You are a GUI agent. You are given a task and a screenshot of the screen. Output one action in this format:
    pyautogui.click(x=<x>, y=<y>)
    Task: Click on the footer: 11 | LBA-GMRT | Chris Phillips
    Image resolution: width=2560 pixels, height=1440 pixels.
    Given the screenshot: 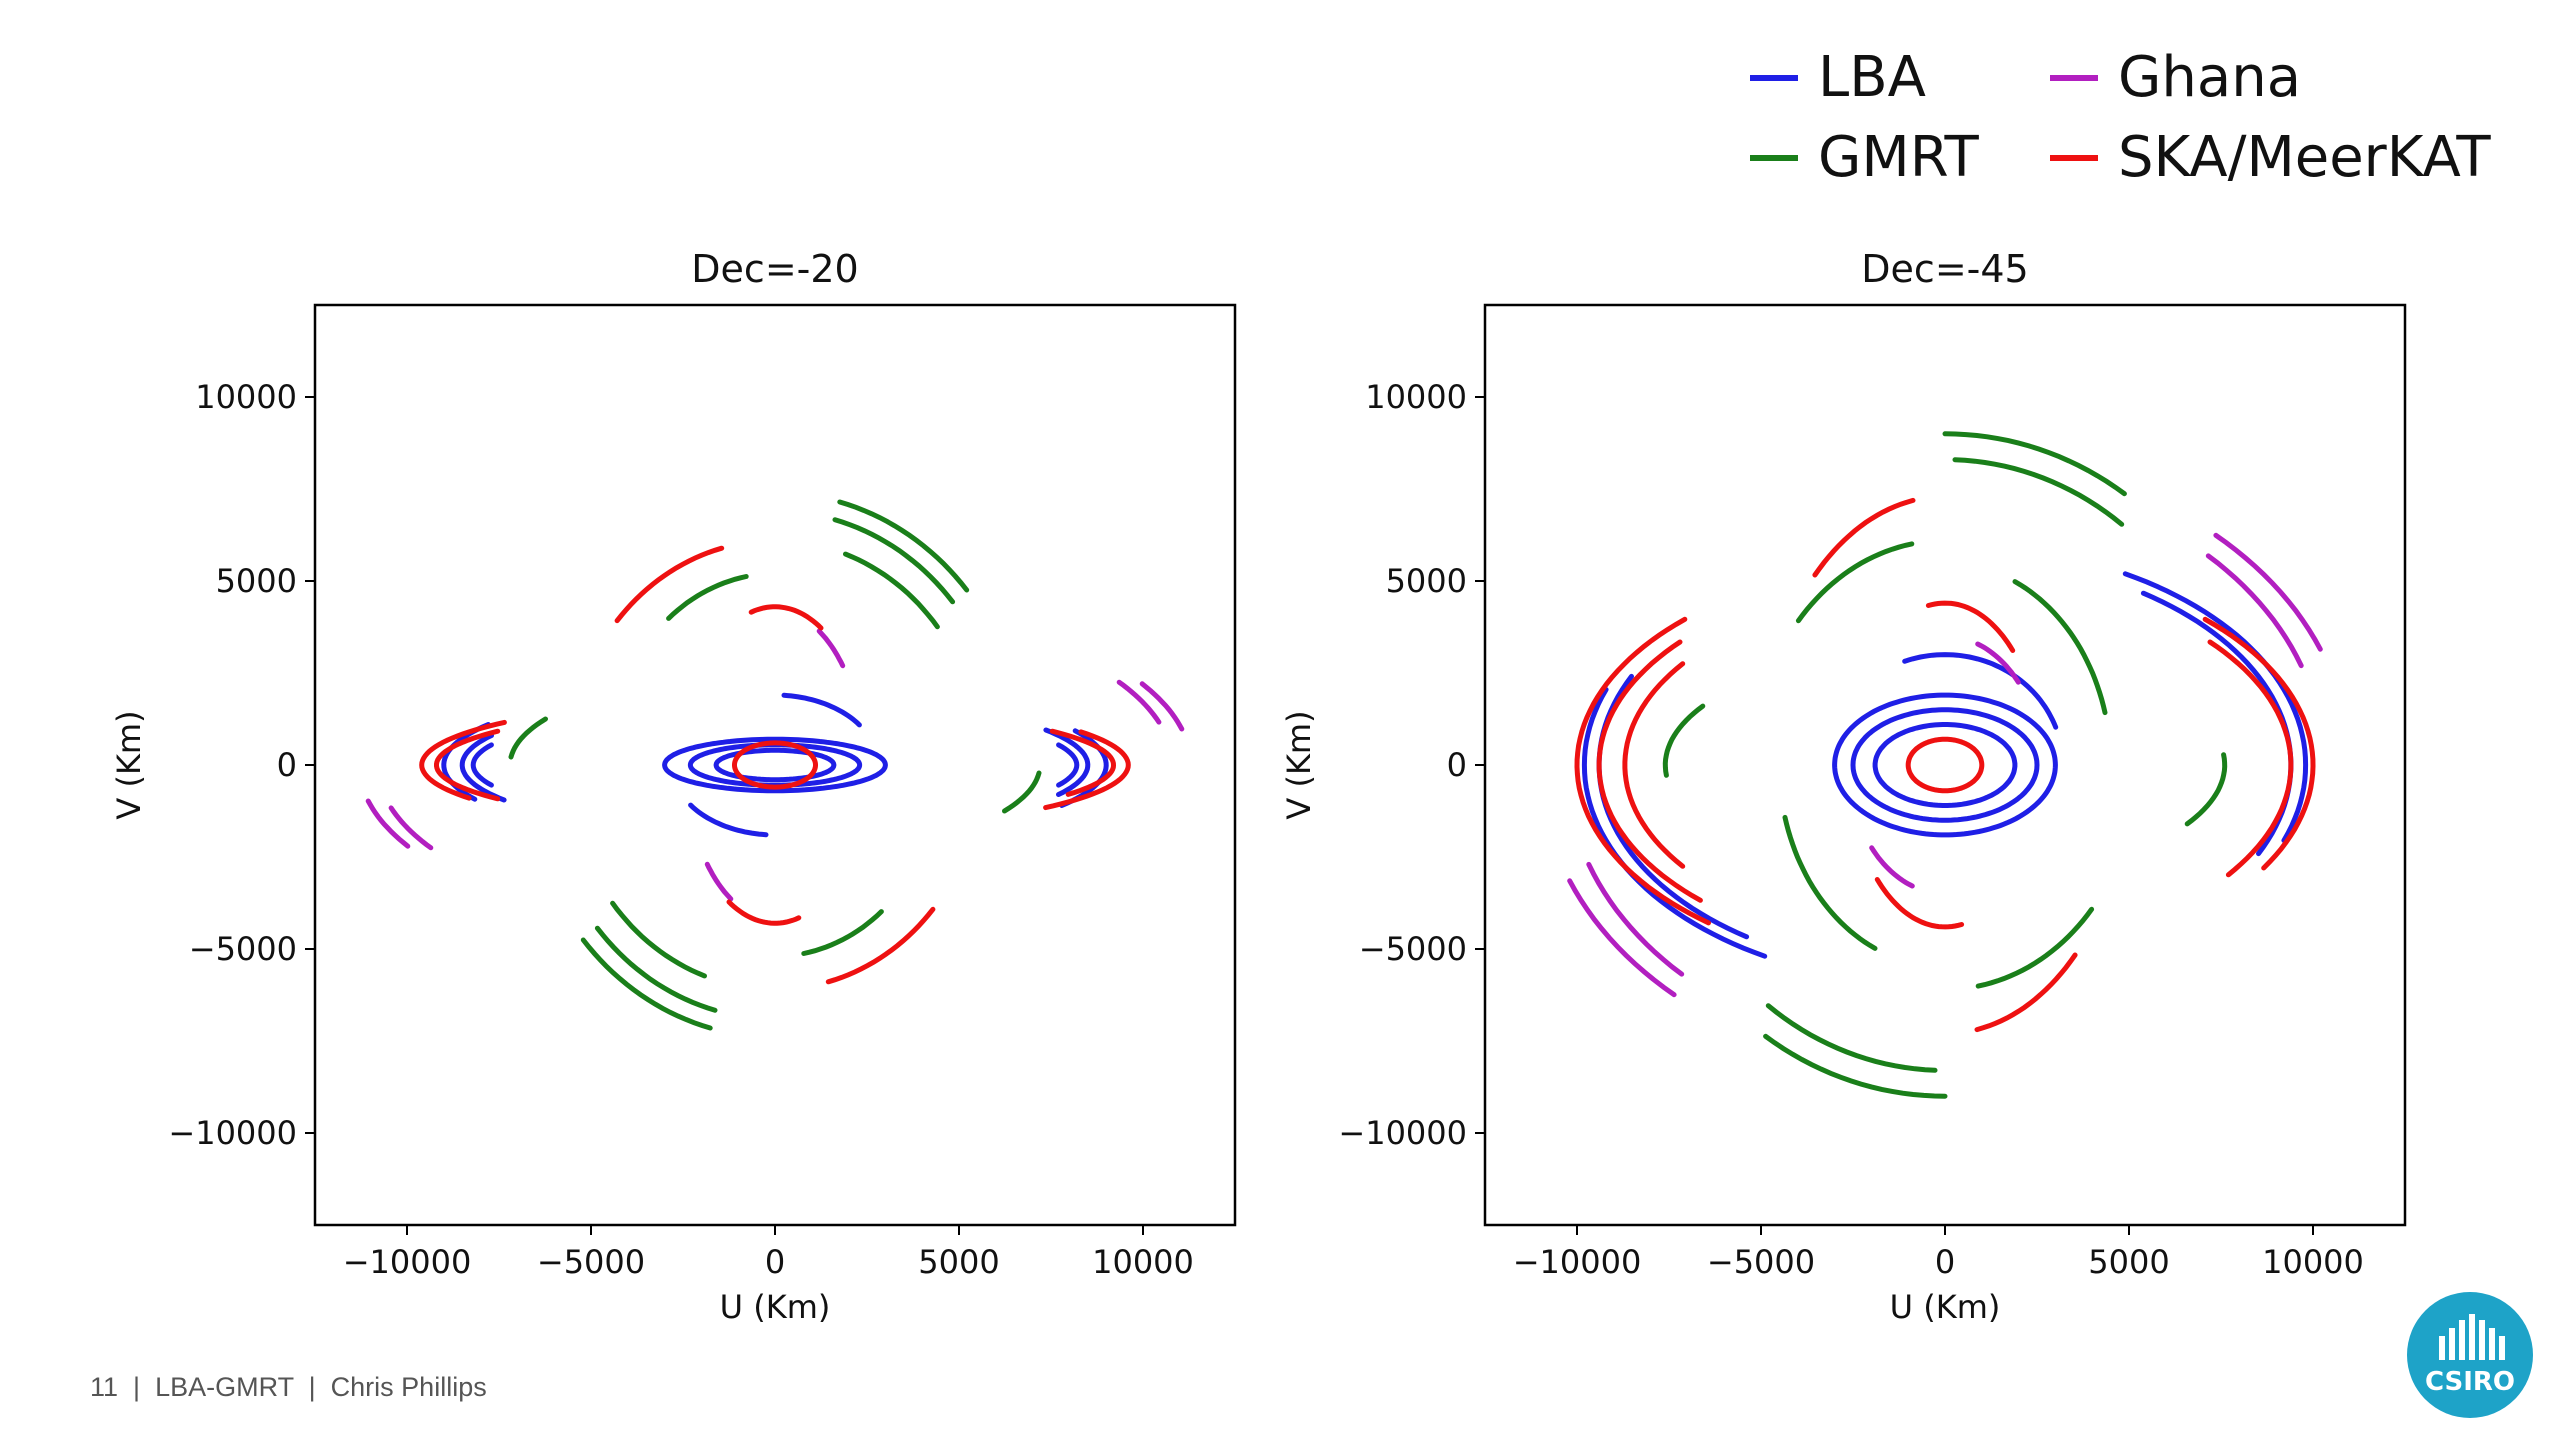 What is the action you would take?
    pyautogui.click(x=288, y=1387)
    